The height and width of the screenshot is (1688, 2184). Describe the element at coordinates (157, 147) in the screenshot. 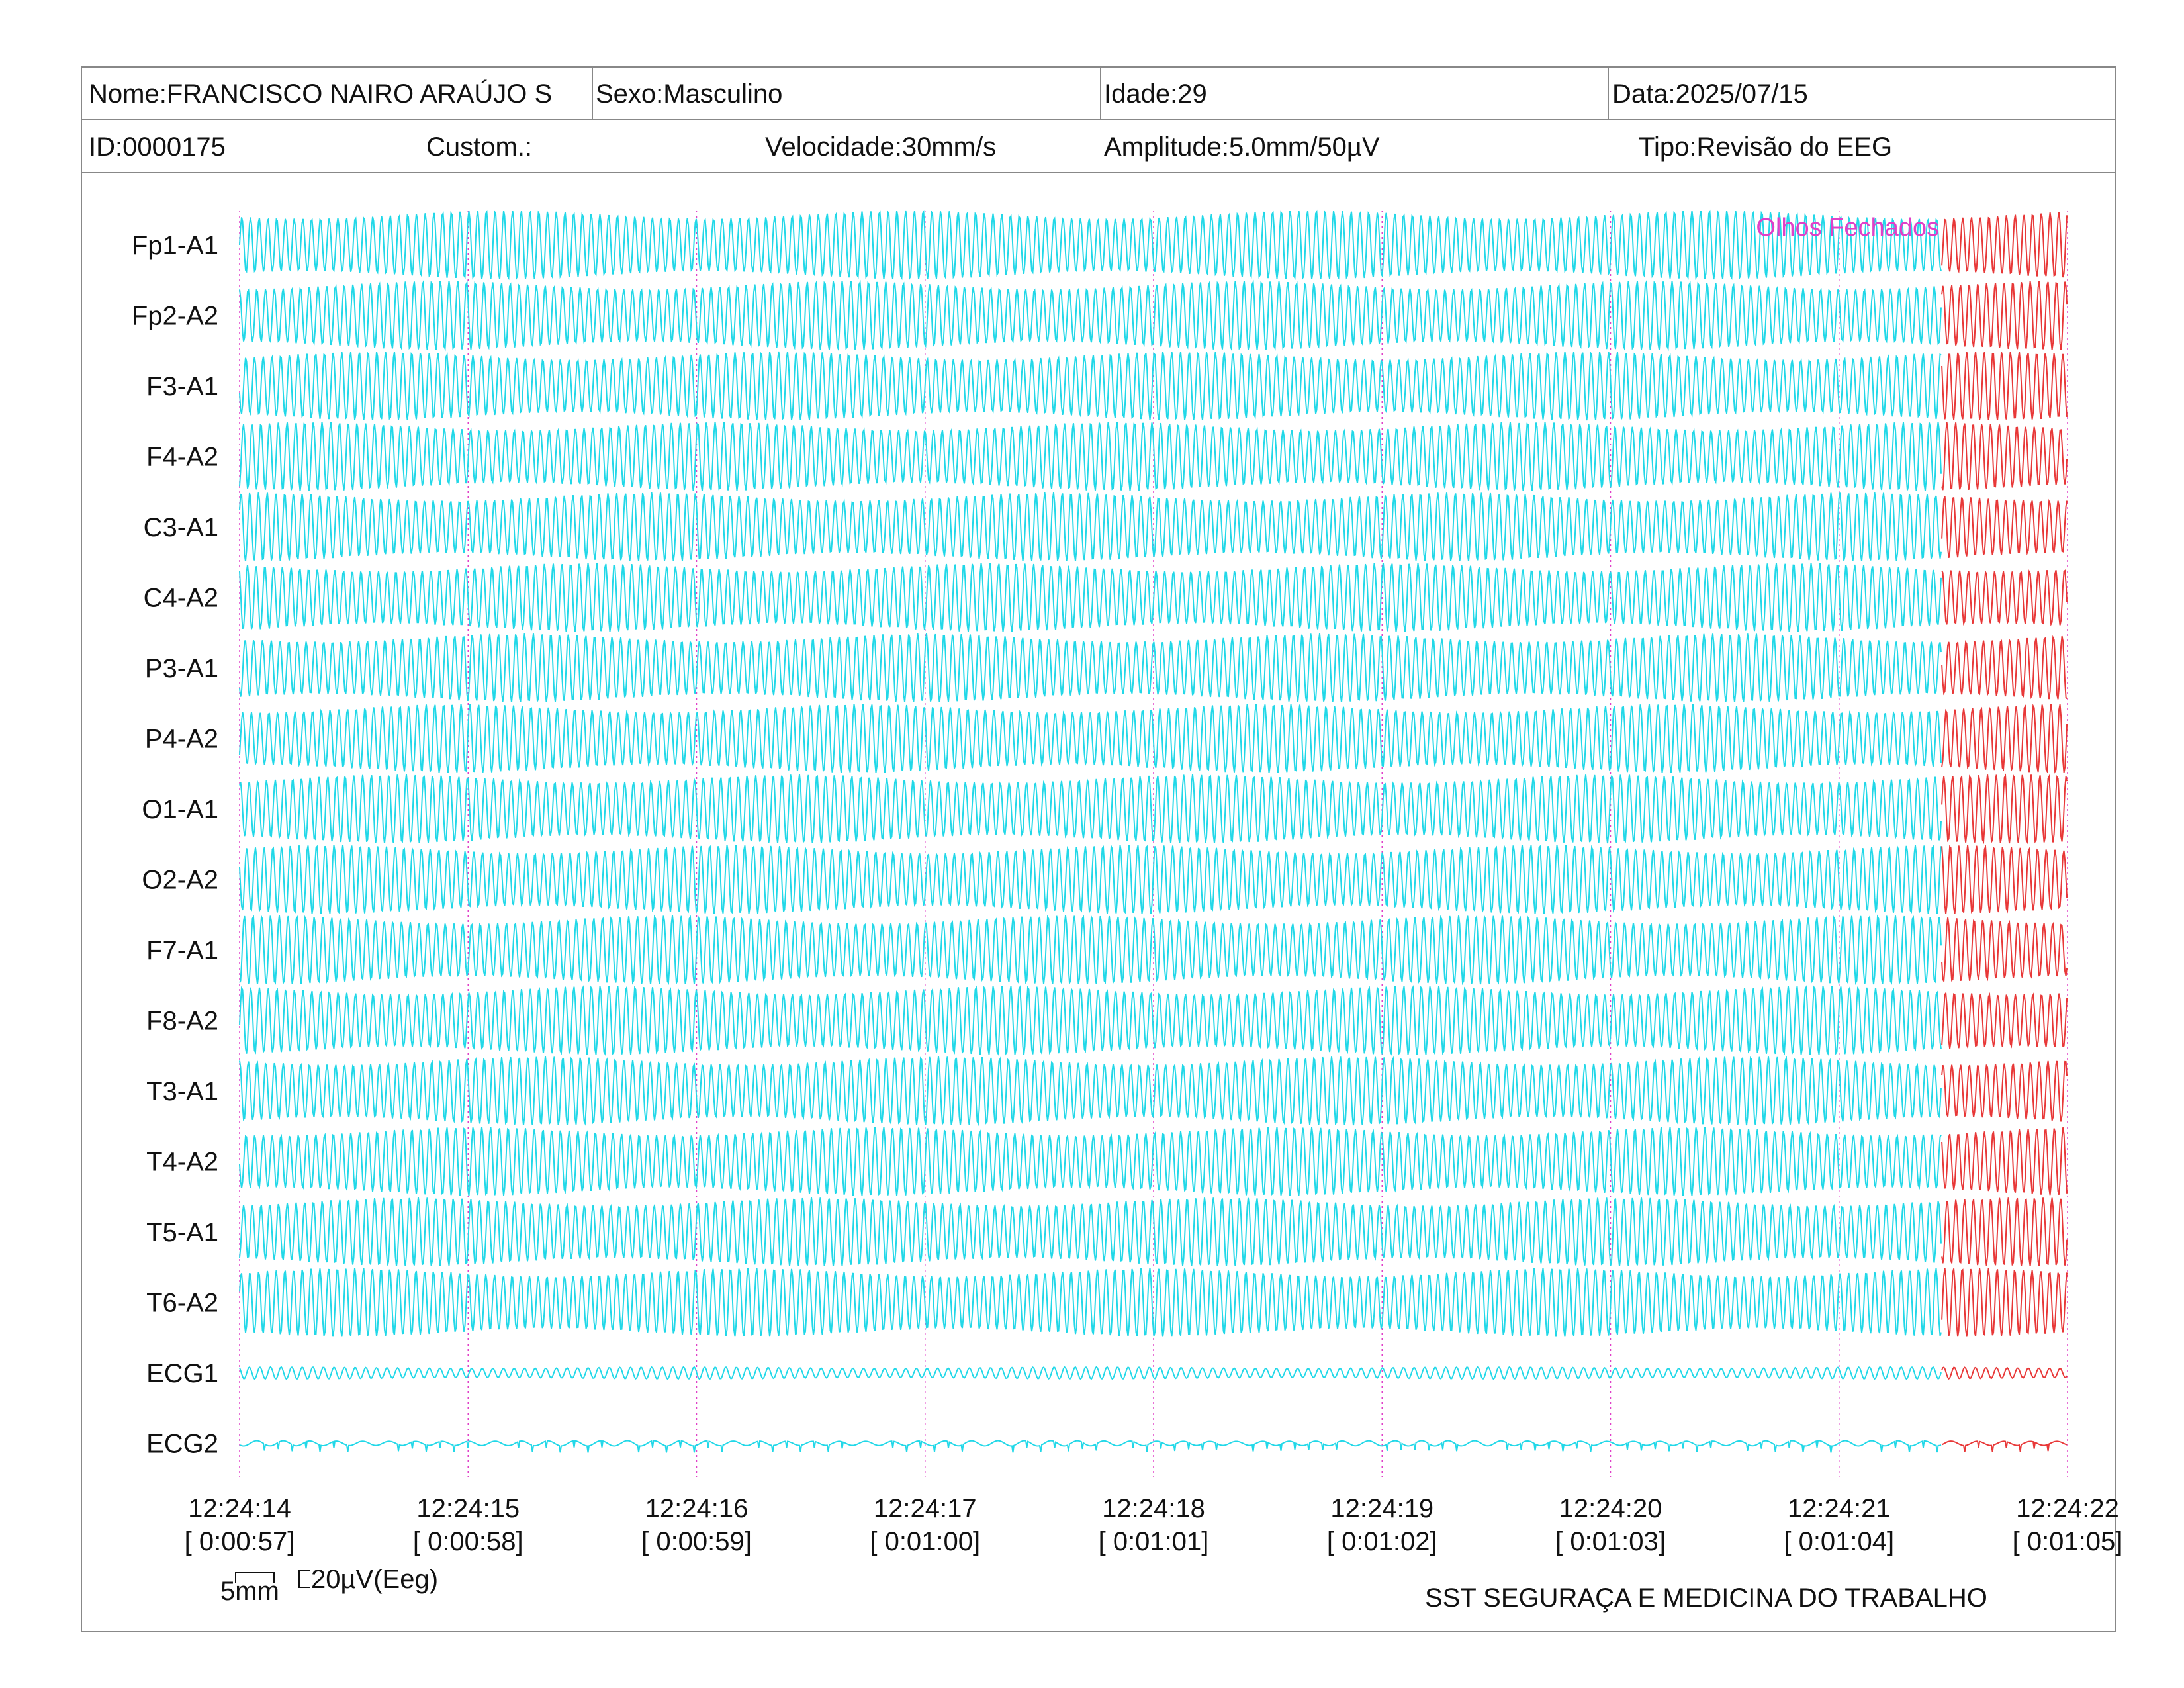

I see `patient-id: ID:0000175` at that location.